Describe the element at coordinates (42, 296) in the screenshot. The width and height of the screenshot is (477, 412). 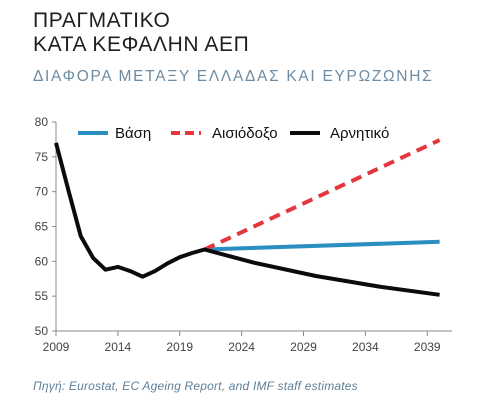
I see `y-tick-label: 55` at that location.